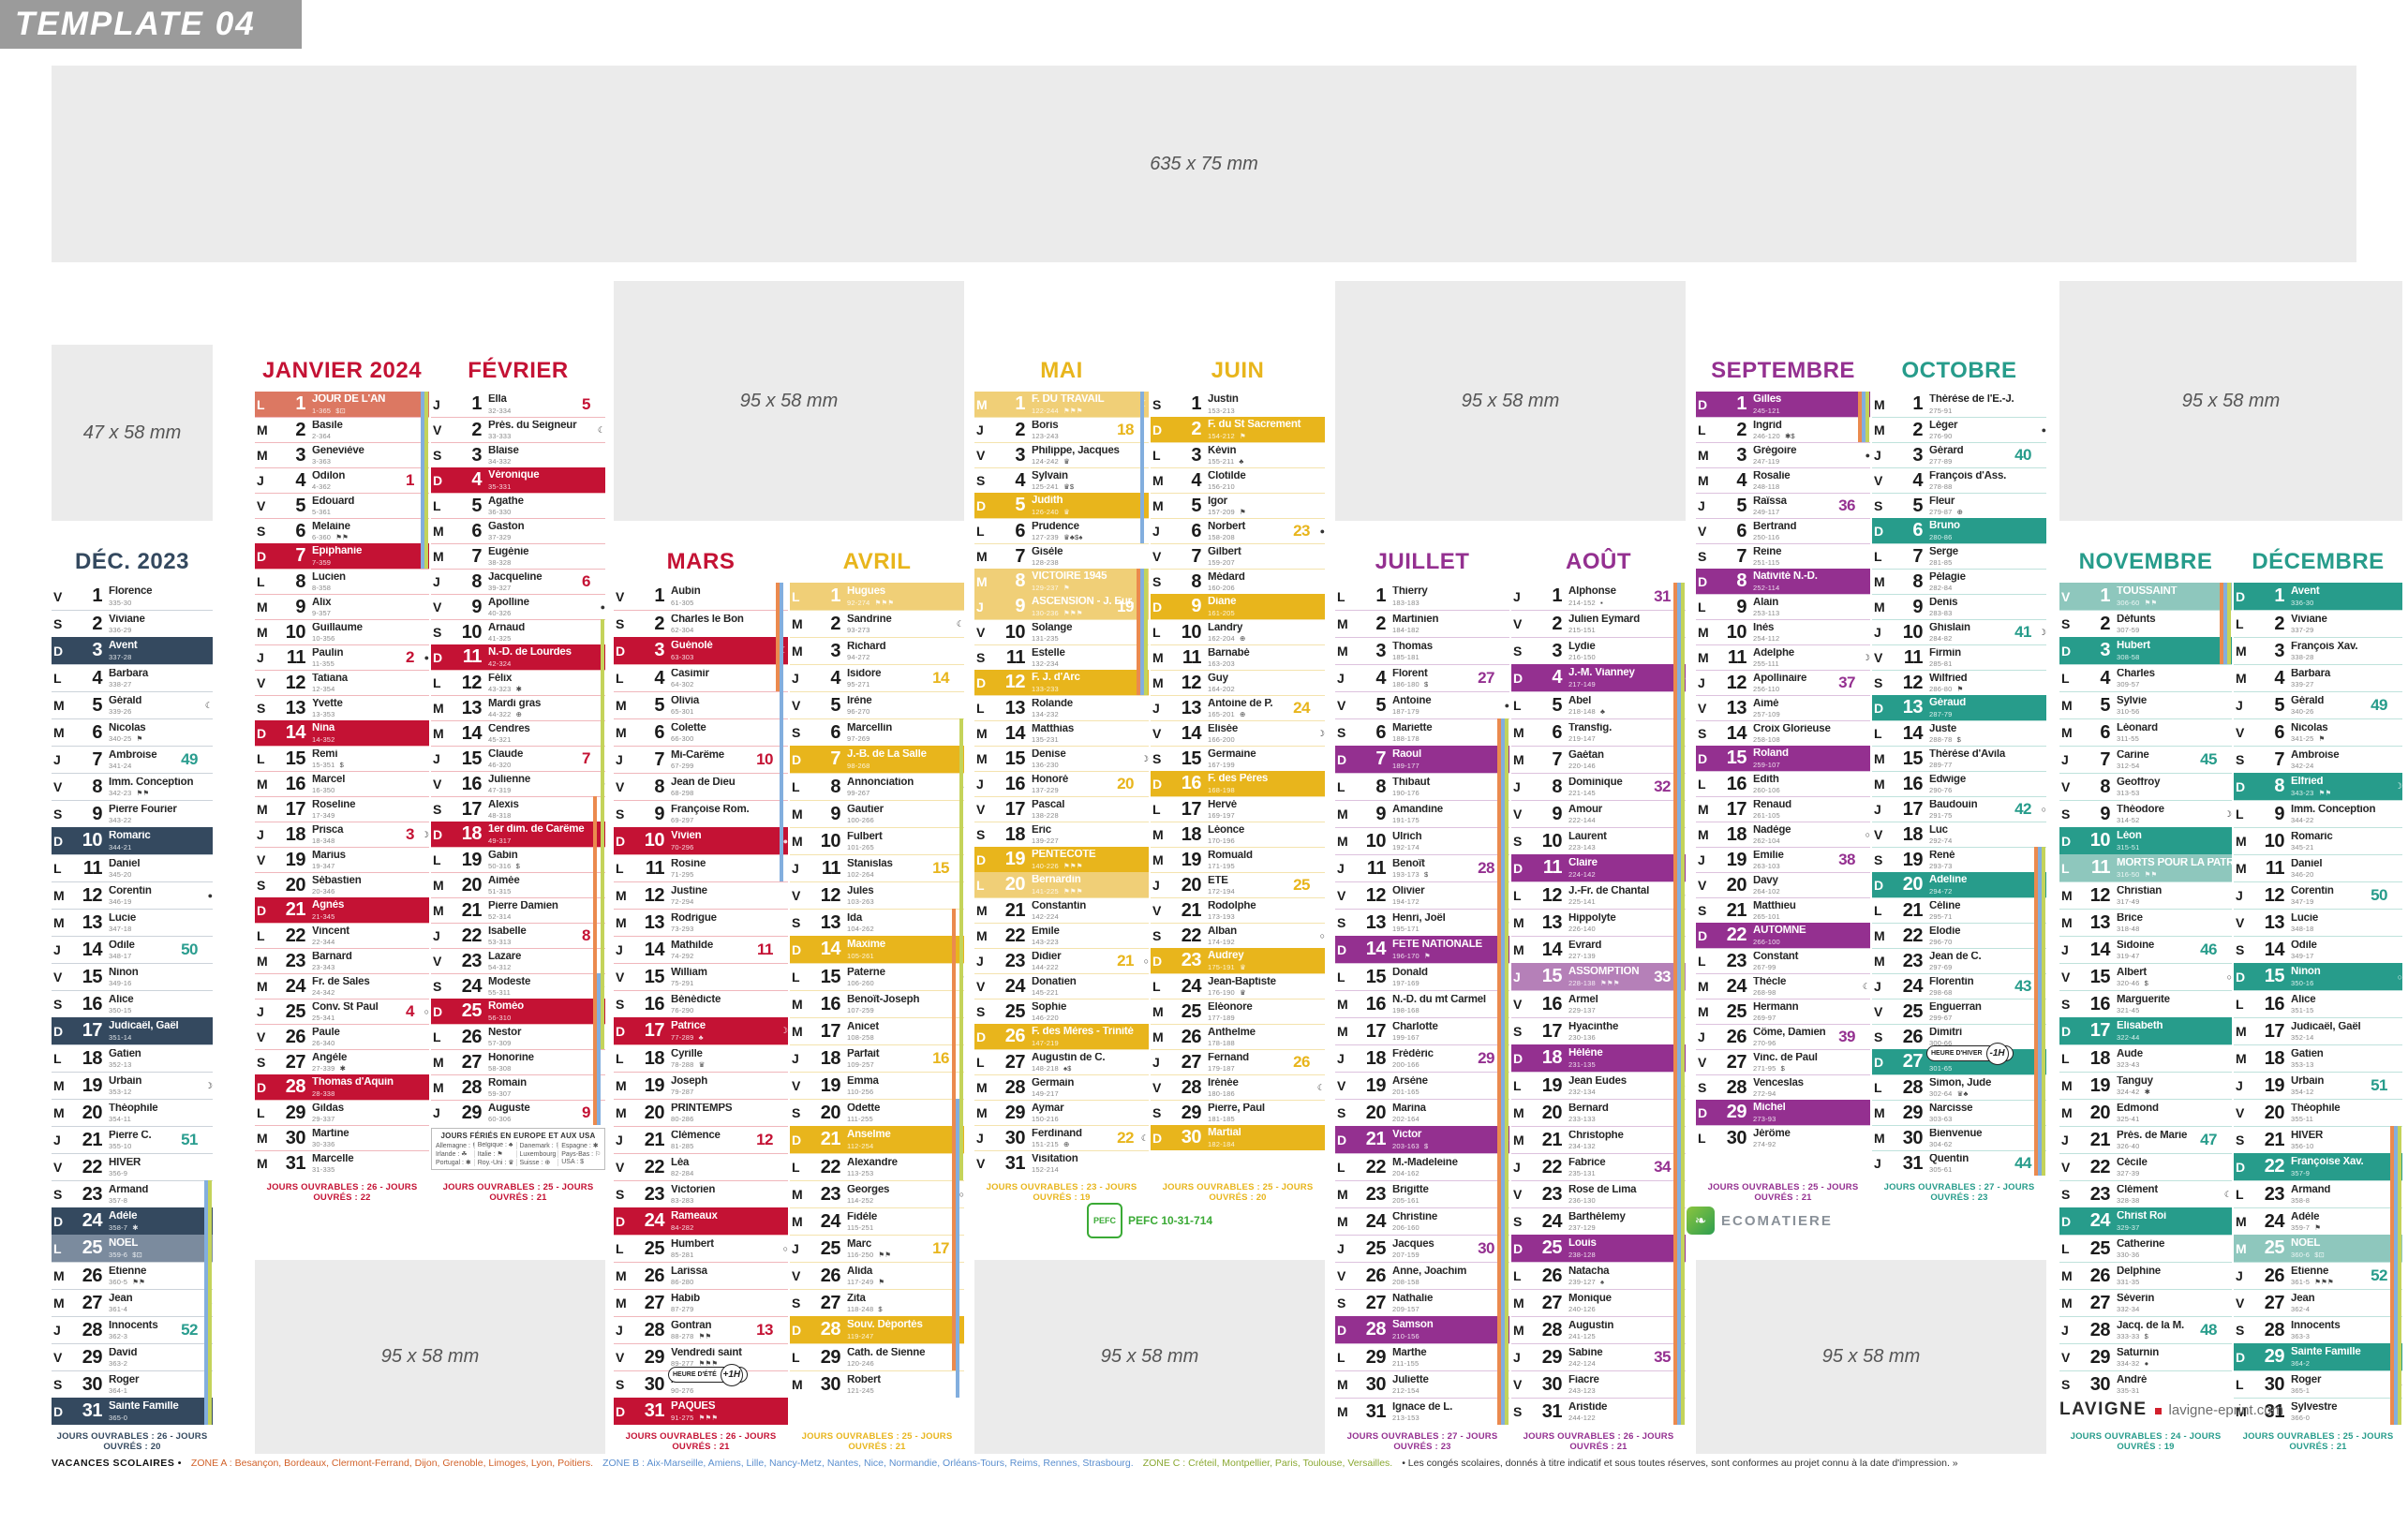 Image resolution: width=2408 pixels, height=1540 pixels. I want to click on week-number: 8, so click(586, 935).